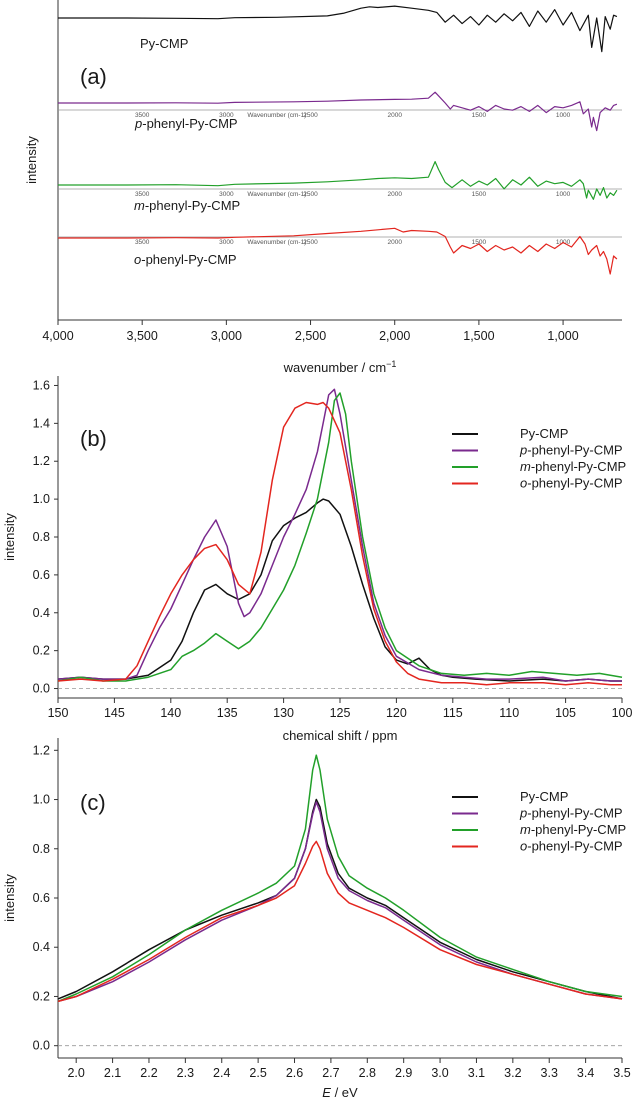  What do you see at coordinates (93, 76) in the screenshot?
I see `panel-label: (a)` at bounding box center [93, 76].